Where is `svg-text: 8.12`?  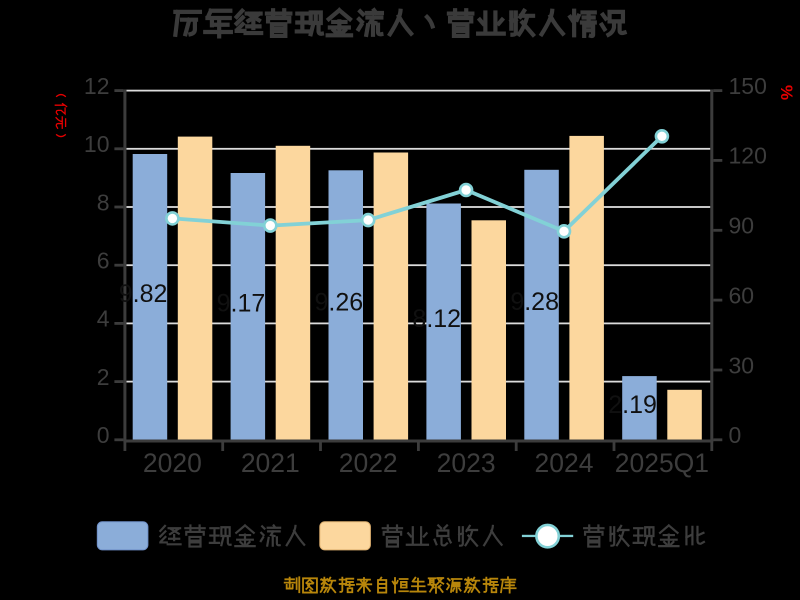
svg-text: 8.12 is located at coordinates (436, 319).